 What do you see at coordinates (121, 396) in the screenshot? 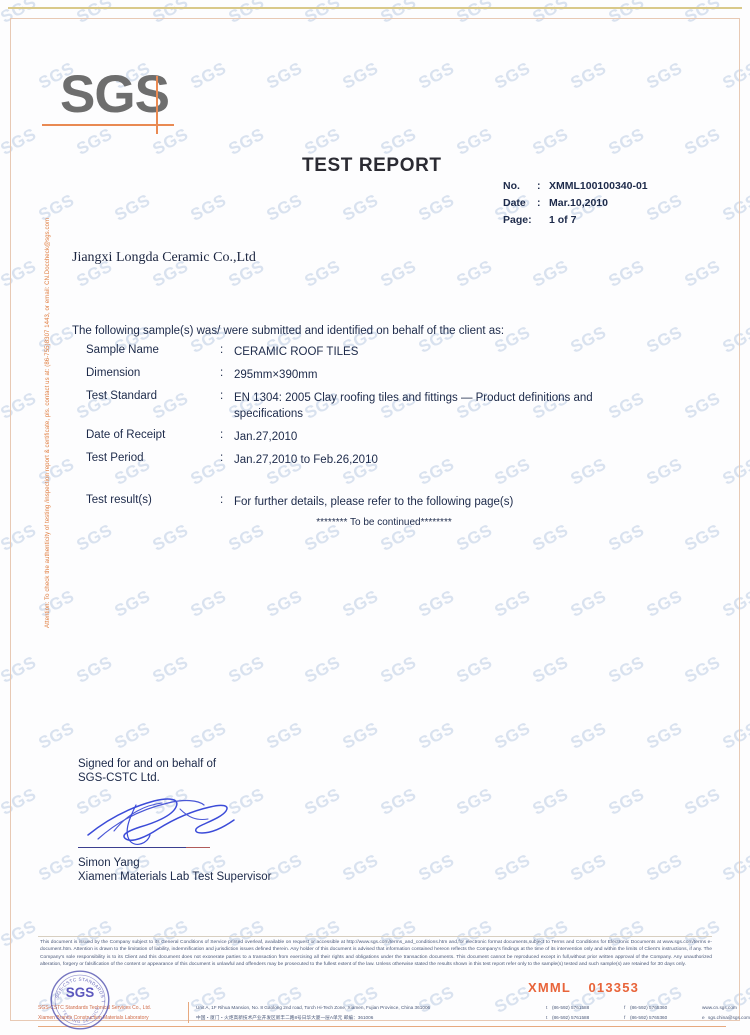
I see `sample-detail-label: Test Standard` at bounding box center [121, 396].